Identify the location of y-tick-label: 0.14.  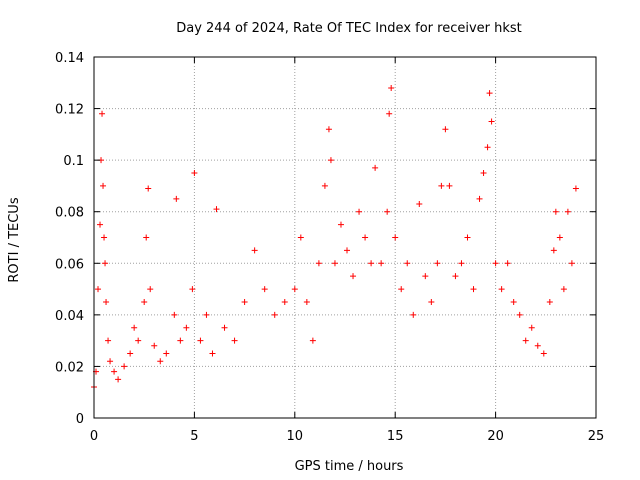
(69, 58).